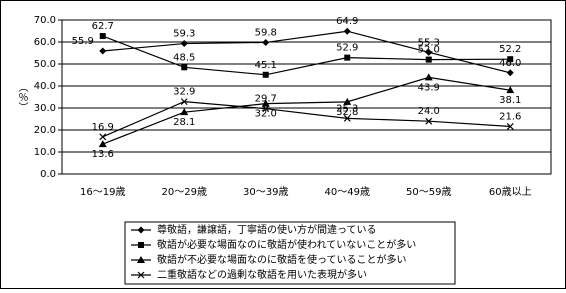 The image size is (566, 293). I want to click on value-label: 29.7, so click(266, 99).